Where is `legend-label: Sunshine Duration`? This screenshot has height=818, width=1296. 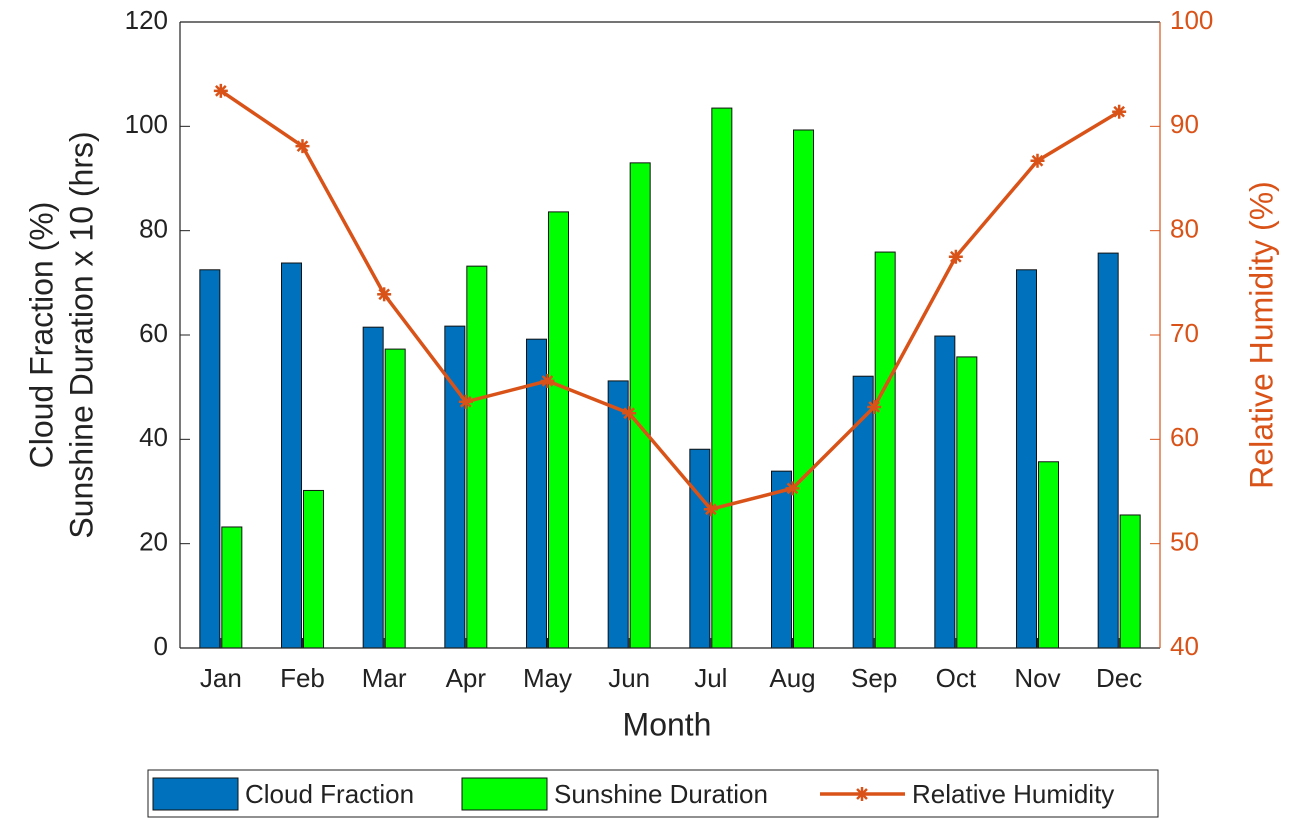 legend-label: Sunshine Duration is located at coordinates (661, 794).